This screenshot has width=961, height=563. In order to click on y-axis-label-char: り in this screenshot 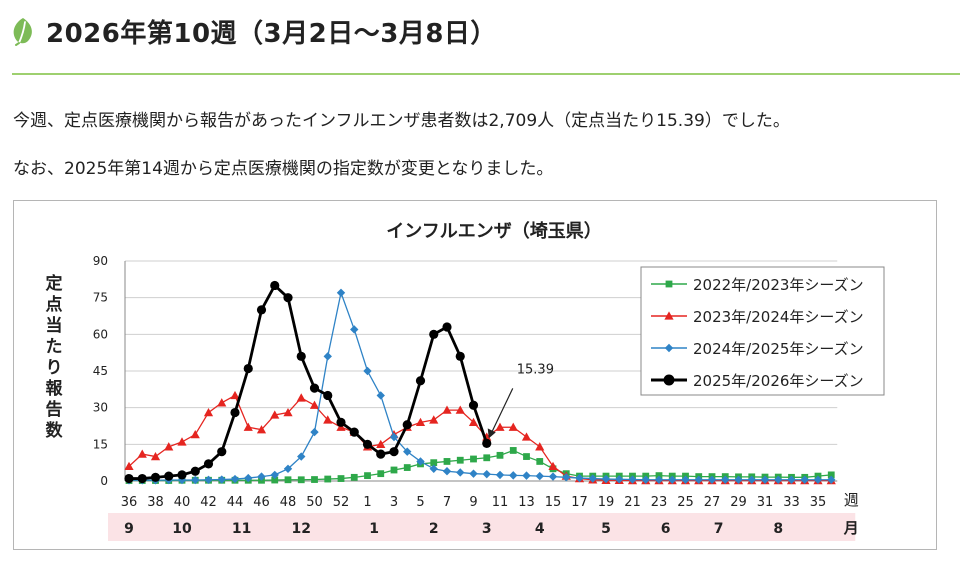, I will do `click(54, 368)`.